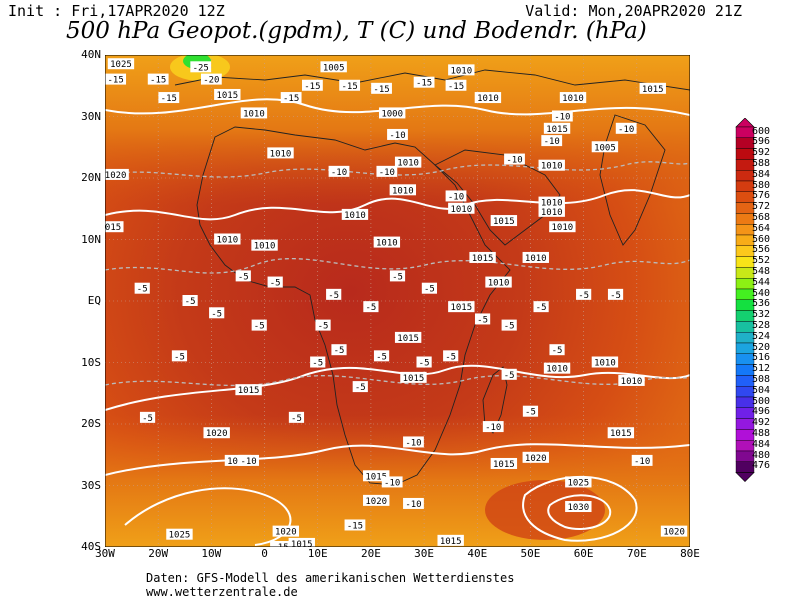 Image resolution: width=800 pixels, height=600 pixels. Describe the element at coordinates (761, 401) in the screenshot. I see `colorbar-label: 500` at that location.